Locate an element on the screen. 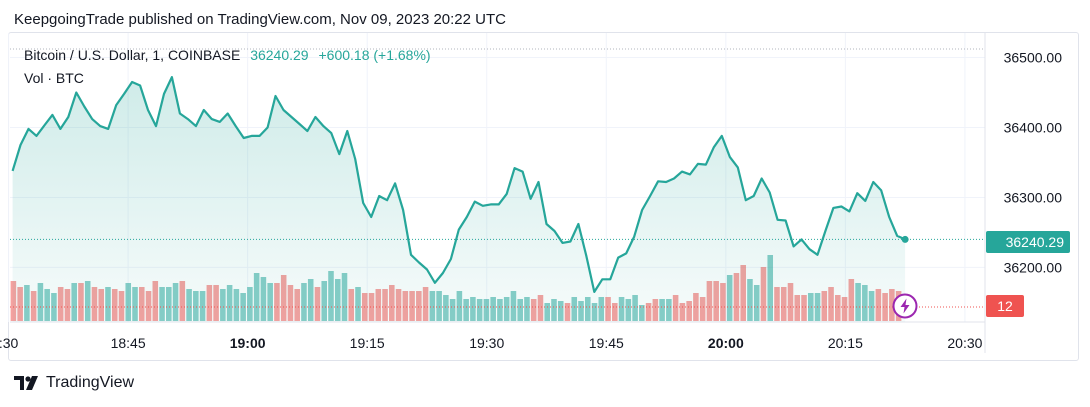  y-tick-label-2: 36400.00 is located at coordinates (1033, 127).